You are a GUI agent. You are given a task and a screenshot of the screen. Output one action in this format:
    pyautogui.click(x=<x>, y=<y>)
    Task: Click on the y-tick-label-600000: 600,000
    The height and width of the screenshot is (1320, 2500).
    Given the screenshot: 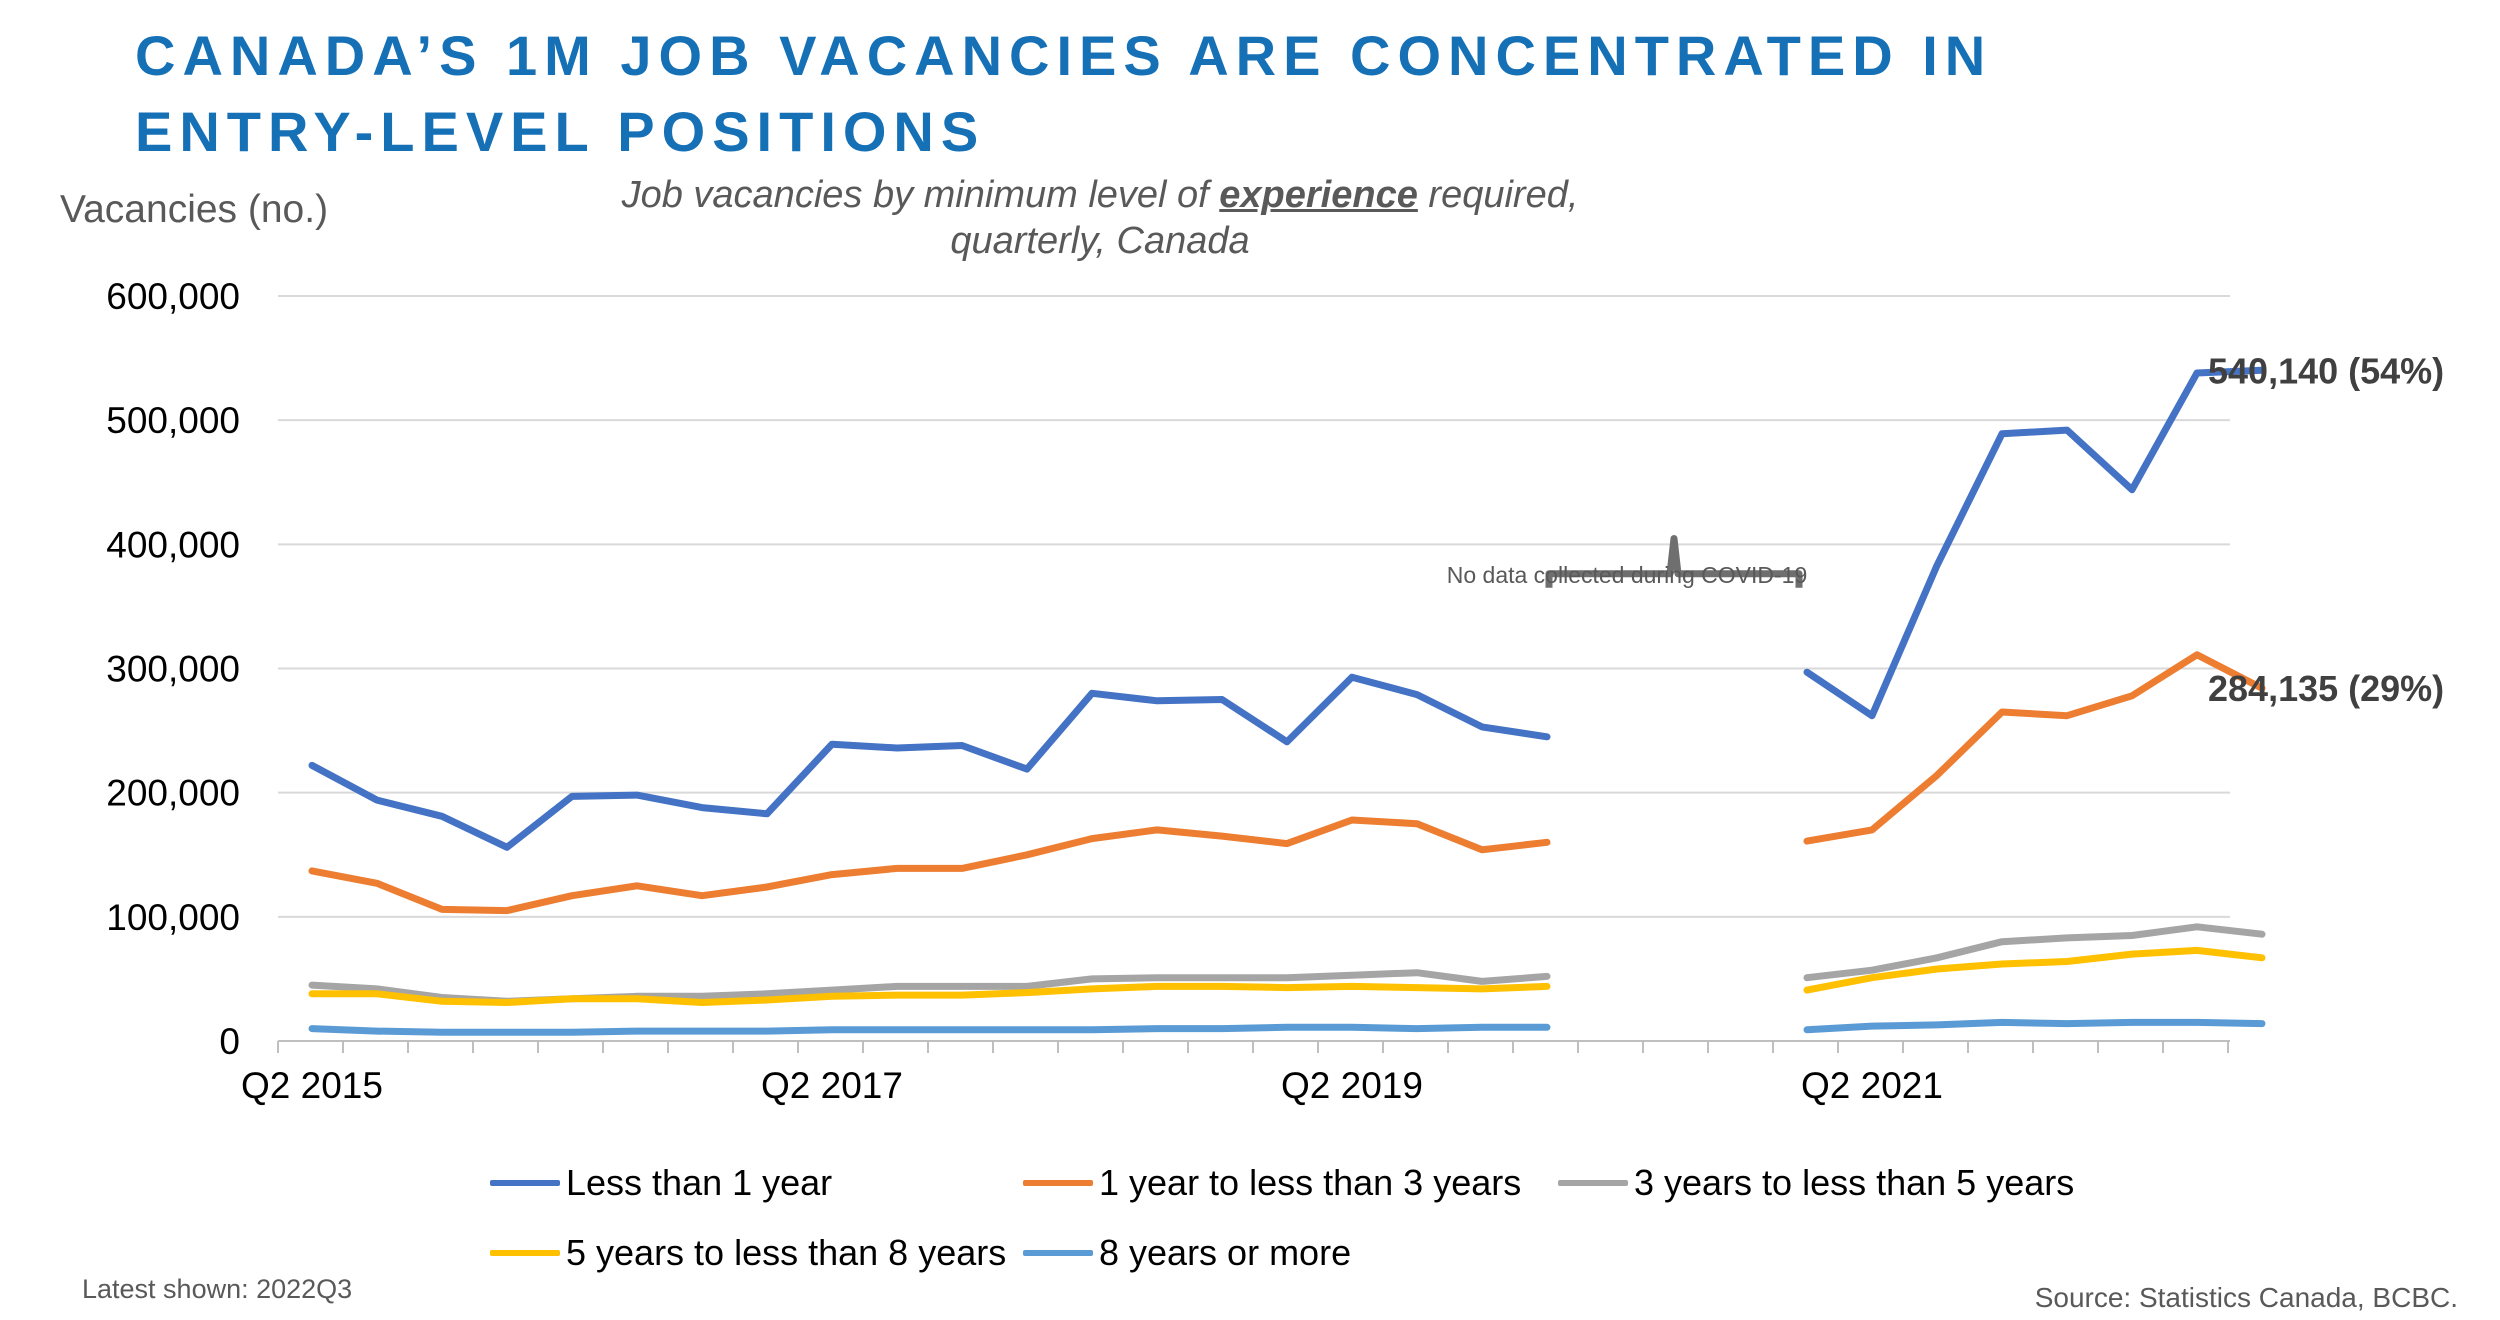 What is the action you would take?
    pyautogui.click(x=173, y=296)
    